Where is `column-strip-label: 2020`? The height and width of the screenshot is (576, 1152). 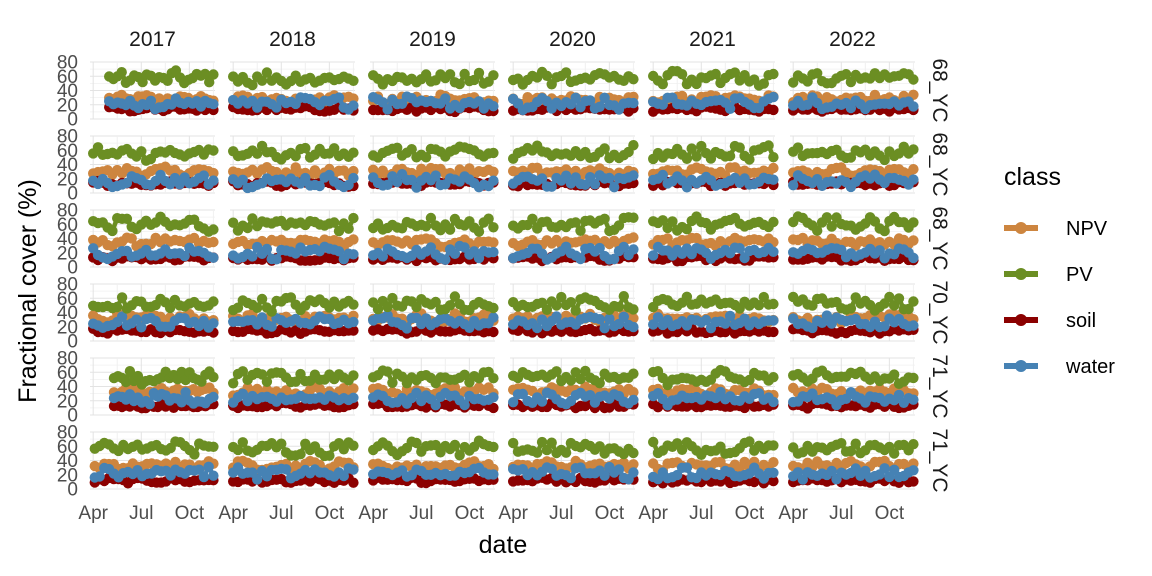
column-strip-label: 2020 is located at coordinates (572, 39).